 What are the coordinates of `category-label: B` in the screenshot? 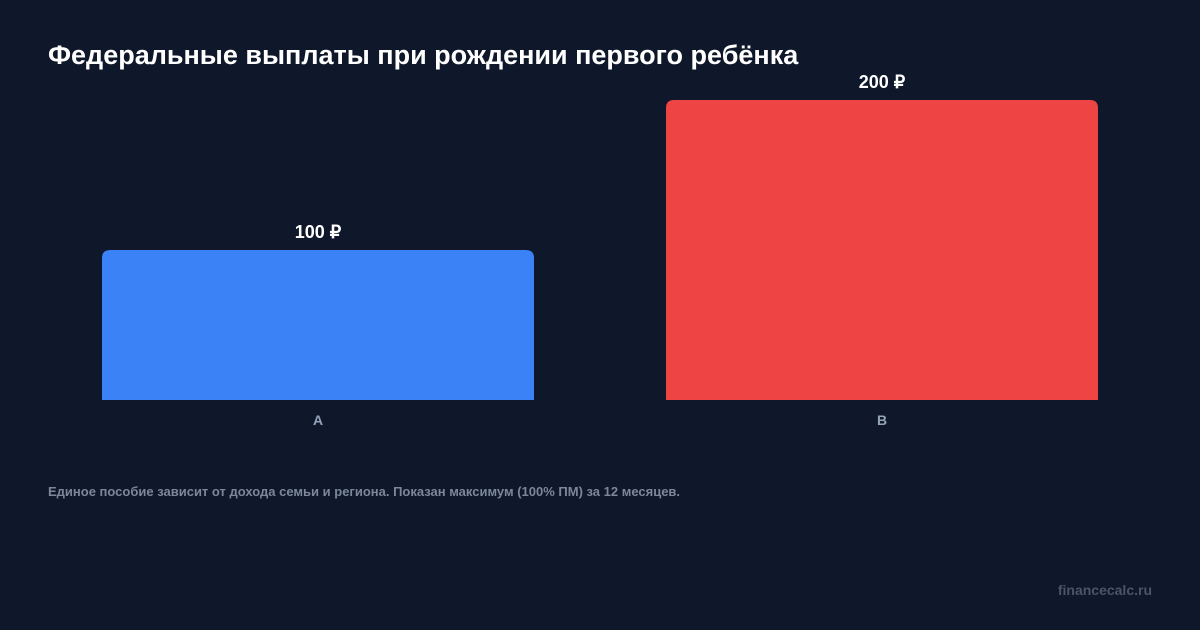 It's located at (882, 420).